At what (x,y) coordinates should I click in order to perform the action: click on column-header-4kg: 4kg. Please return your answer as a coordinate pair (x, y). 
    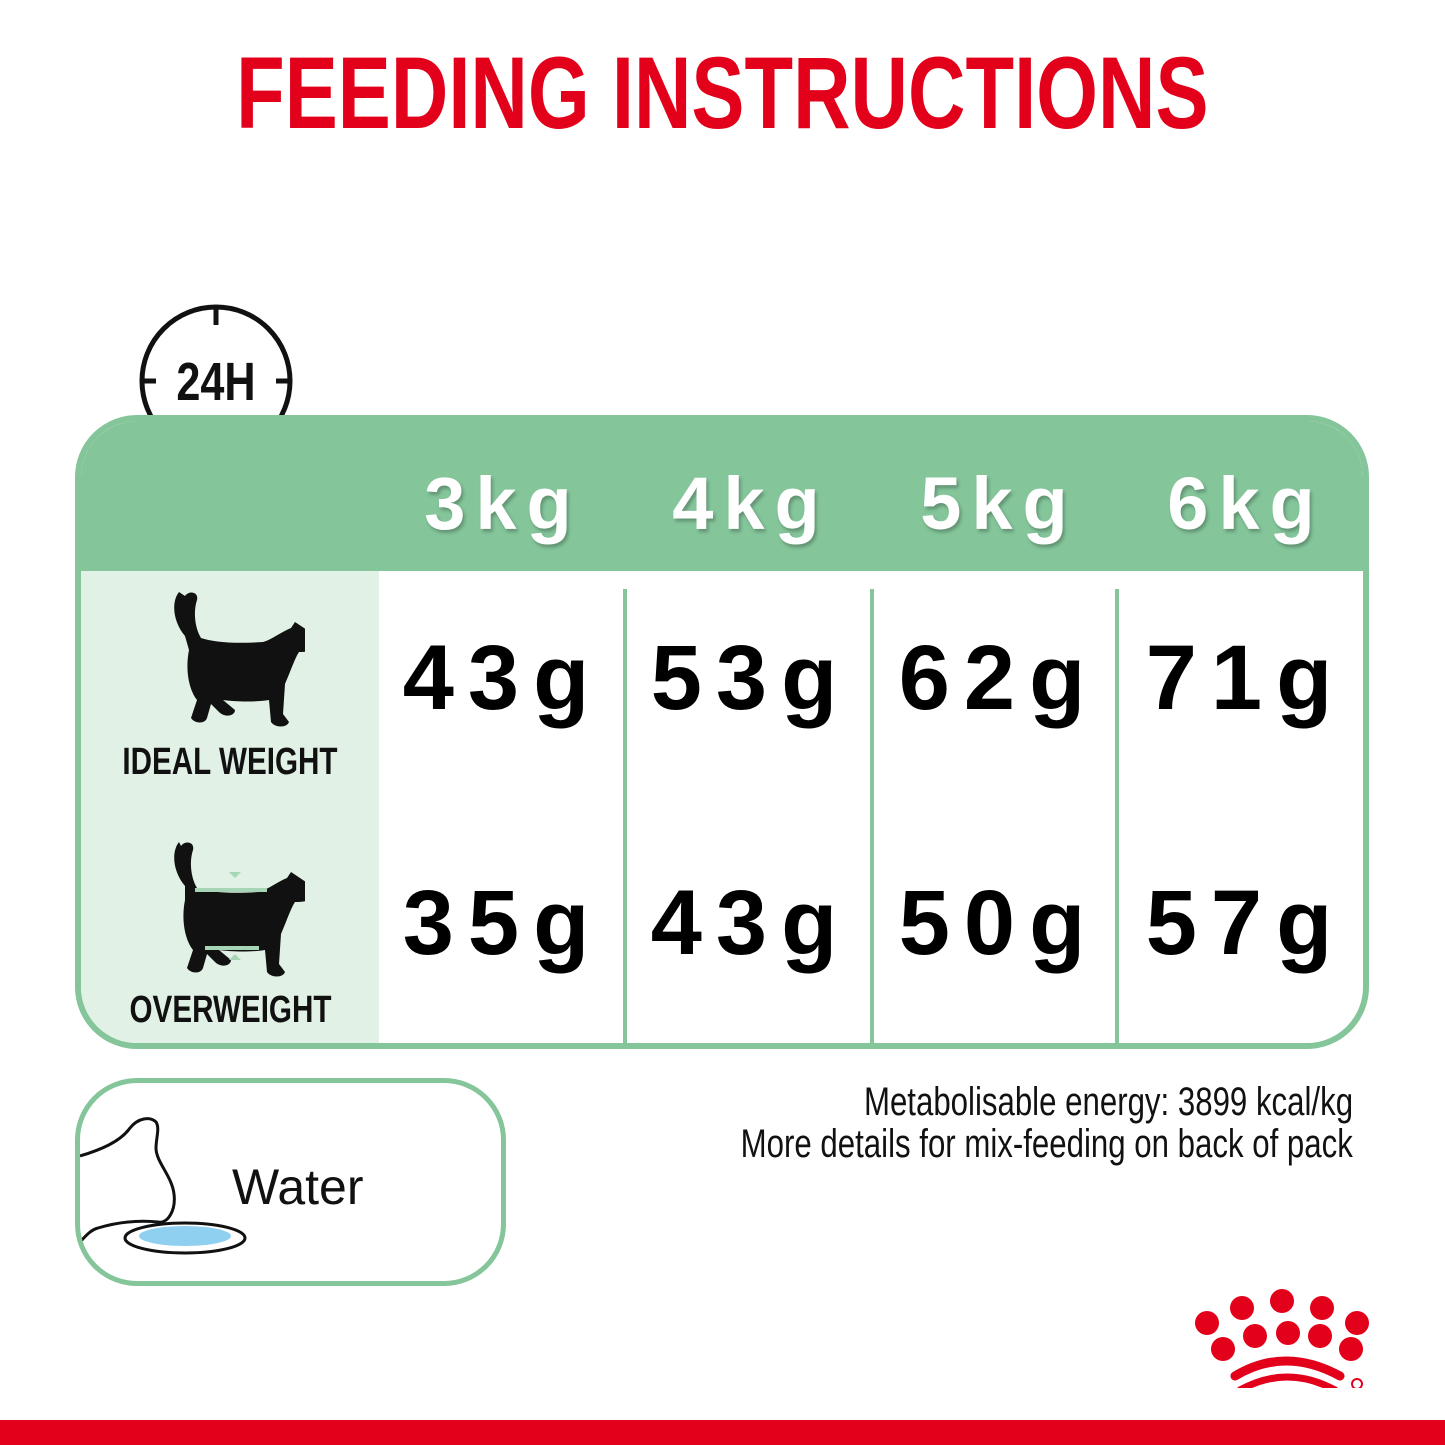
    Looking at the image, I should click on (751, 503).